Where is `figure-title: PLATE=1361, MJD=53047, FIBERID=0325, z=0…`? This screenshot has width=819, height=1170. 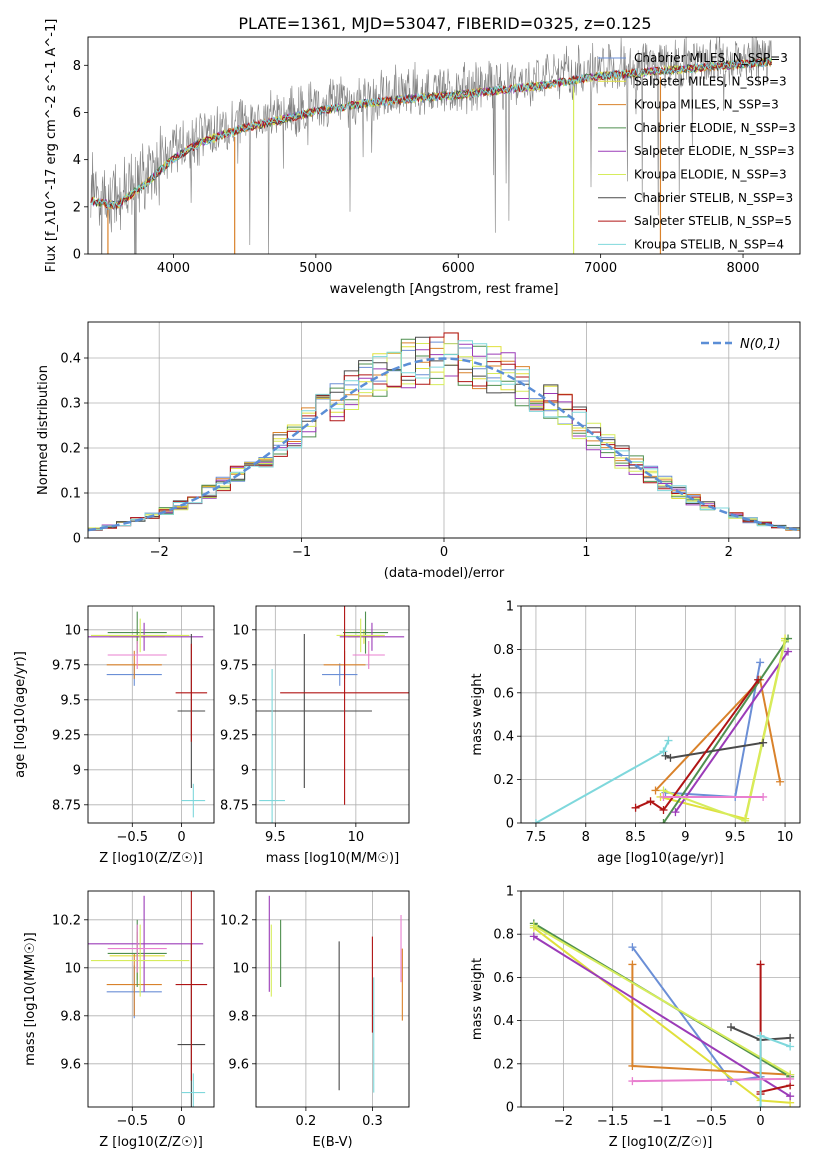 figure-title: PLATE=1361, MJD=53047, FIBERID=0325, z=0… is located at coordinates (444, 23).